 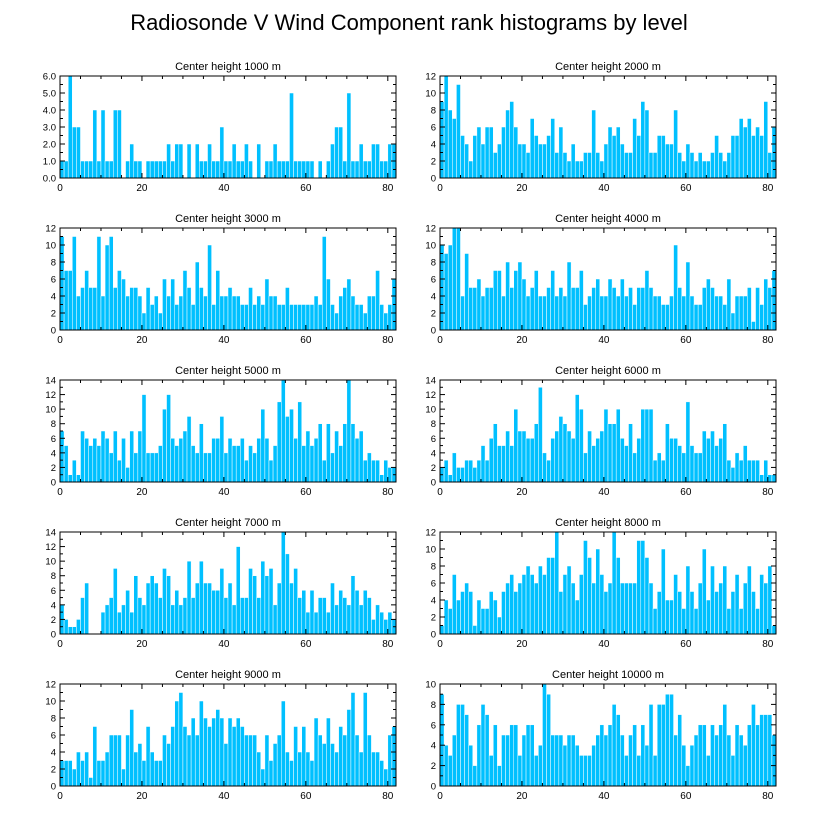 I want to click on y-tick-label: 2, so click(x=53, y=314).